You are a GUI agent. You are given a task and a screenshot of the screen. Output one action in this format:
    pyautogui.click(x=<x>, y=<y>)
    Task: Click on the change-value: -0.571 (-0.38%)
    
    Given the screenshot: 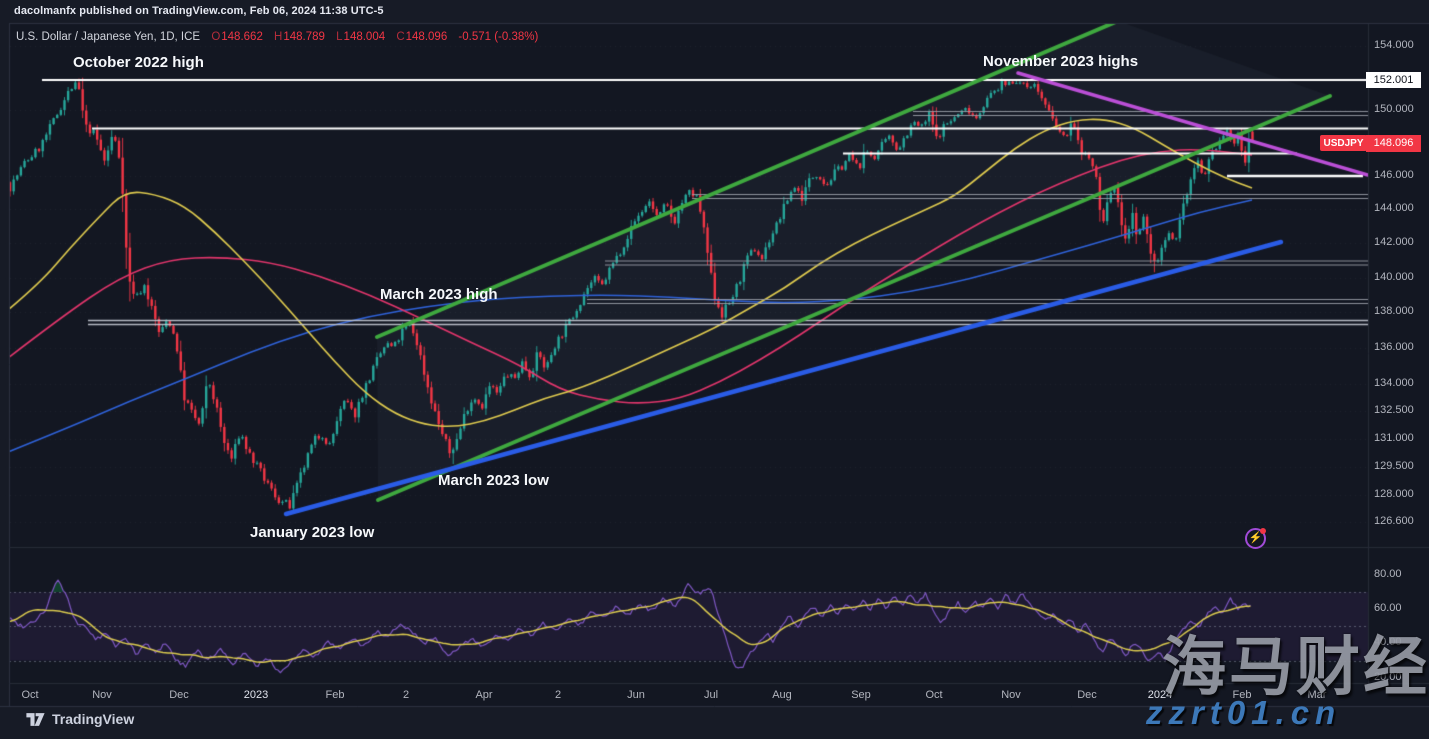 What is the action you would take?
    pyautogui.click(x=498, y=37)
    